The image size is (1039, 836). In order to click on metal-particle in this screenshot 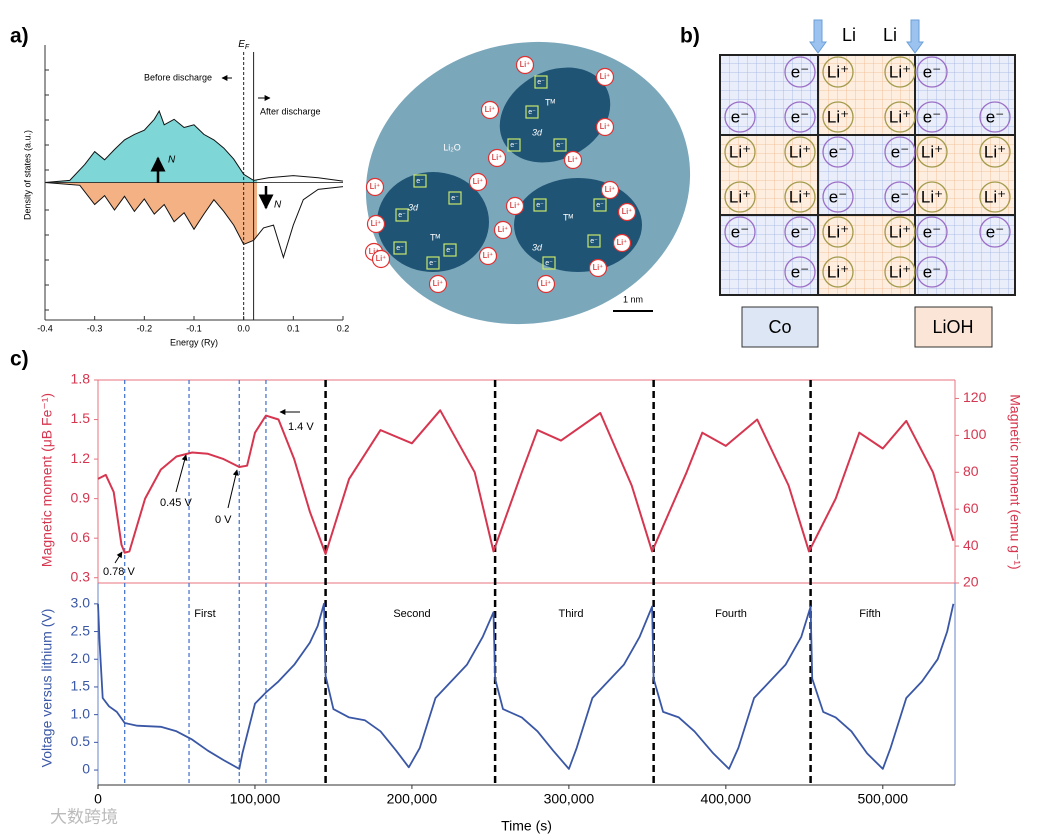, I will do `click(555, 115)`.